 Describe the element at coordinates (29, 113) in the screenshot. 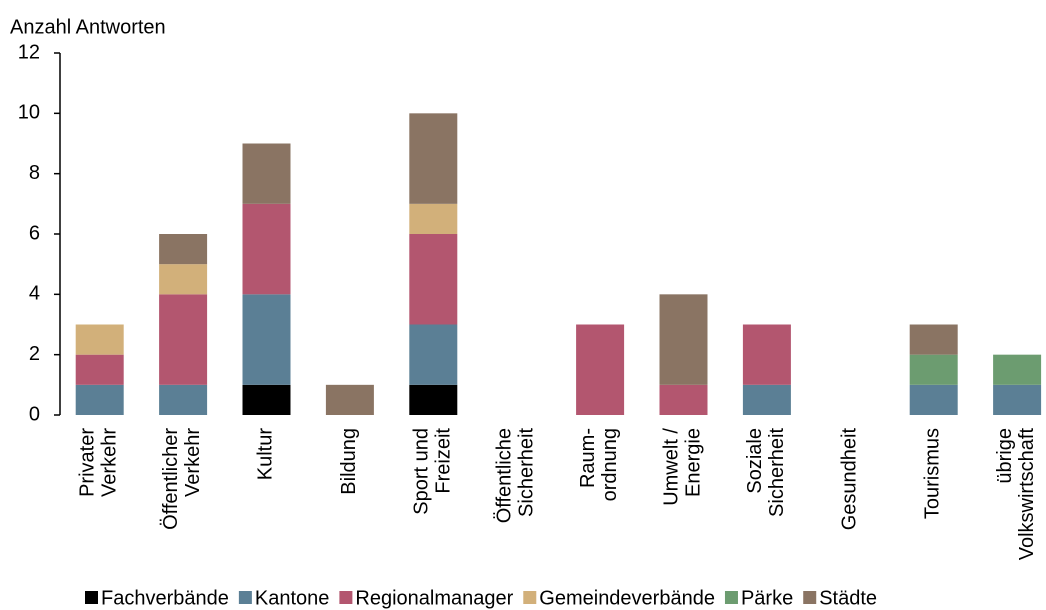

I see `y-tick-label: 10` at that location.